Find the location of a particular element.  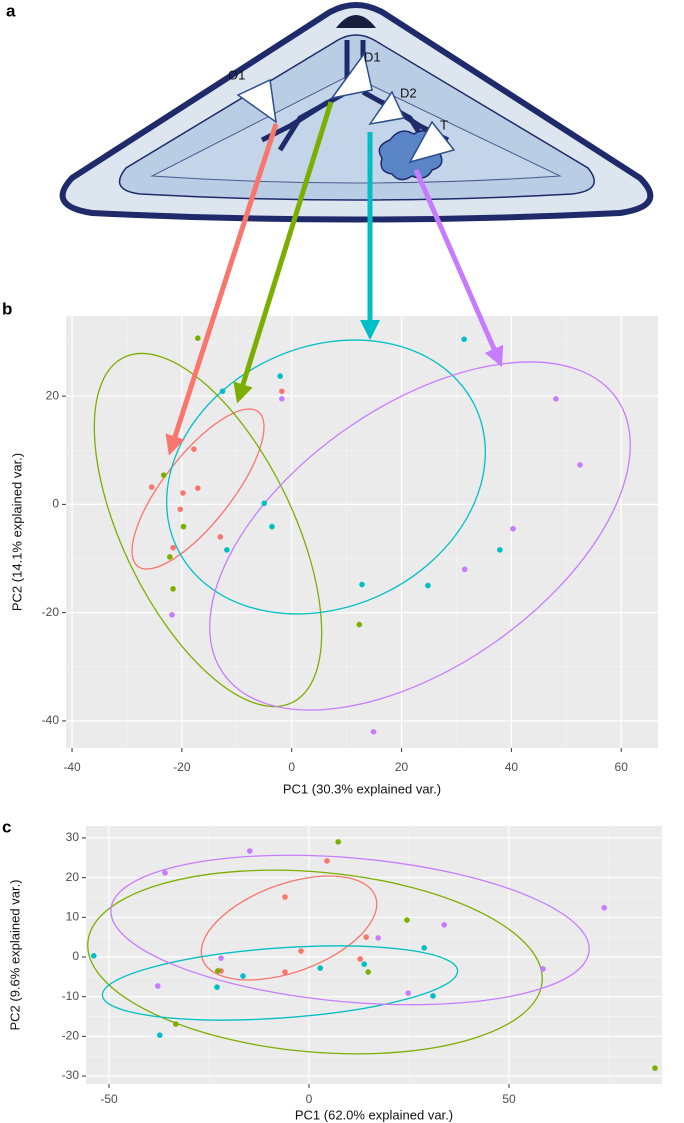

panel-label: c is located at coordinates (6, 826).